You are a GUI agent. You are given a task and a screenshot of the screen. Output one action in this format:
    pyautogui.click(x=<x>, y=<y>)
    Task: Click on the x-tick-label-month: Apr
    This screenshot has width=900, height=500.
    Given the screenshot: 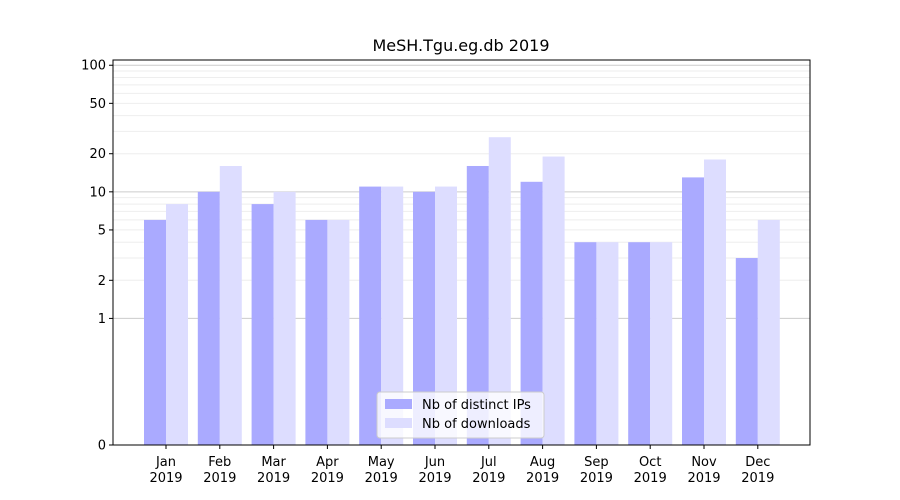 What is the action you would take?
    pyautogui.click(x=327, y=462)
    